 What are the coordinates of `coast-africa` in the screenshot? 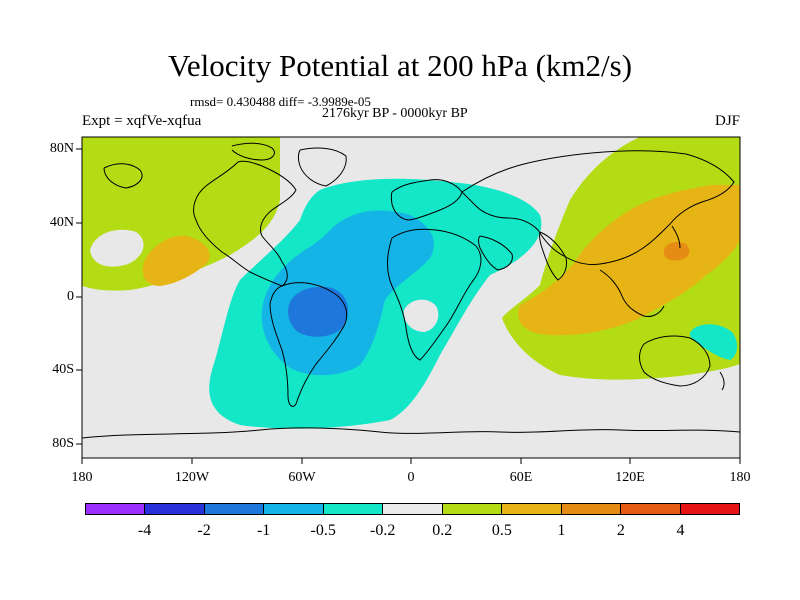 It's located at (434, 294).